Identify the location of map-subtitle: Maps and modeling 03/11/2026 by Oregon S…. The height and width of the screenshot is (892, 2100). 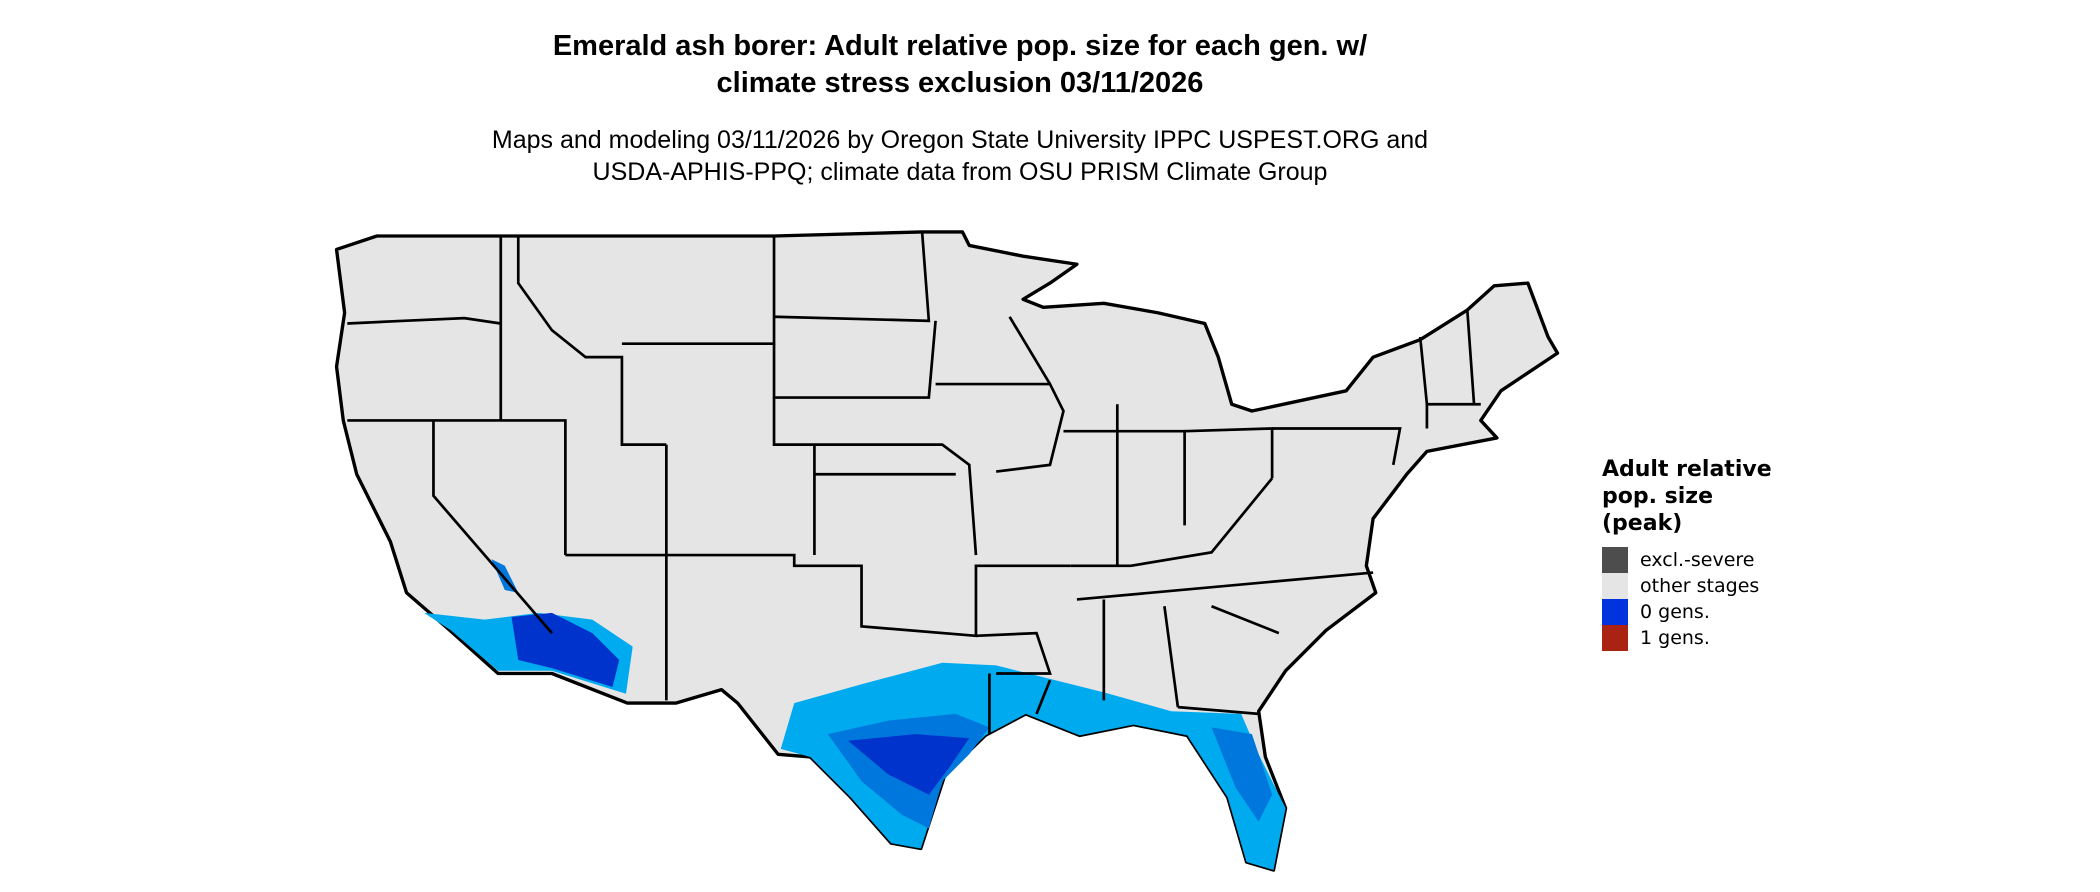
(960, 156).